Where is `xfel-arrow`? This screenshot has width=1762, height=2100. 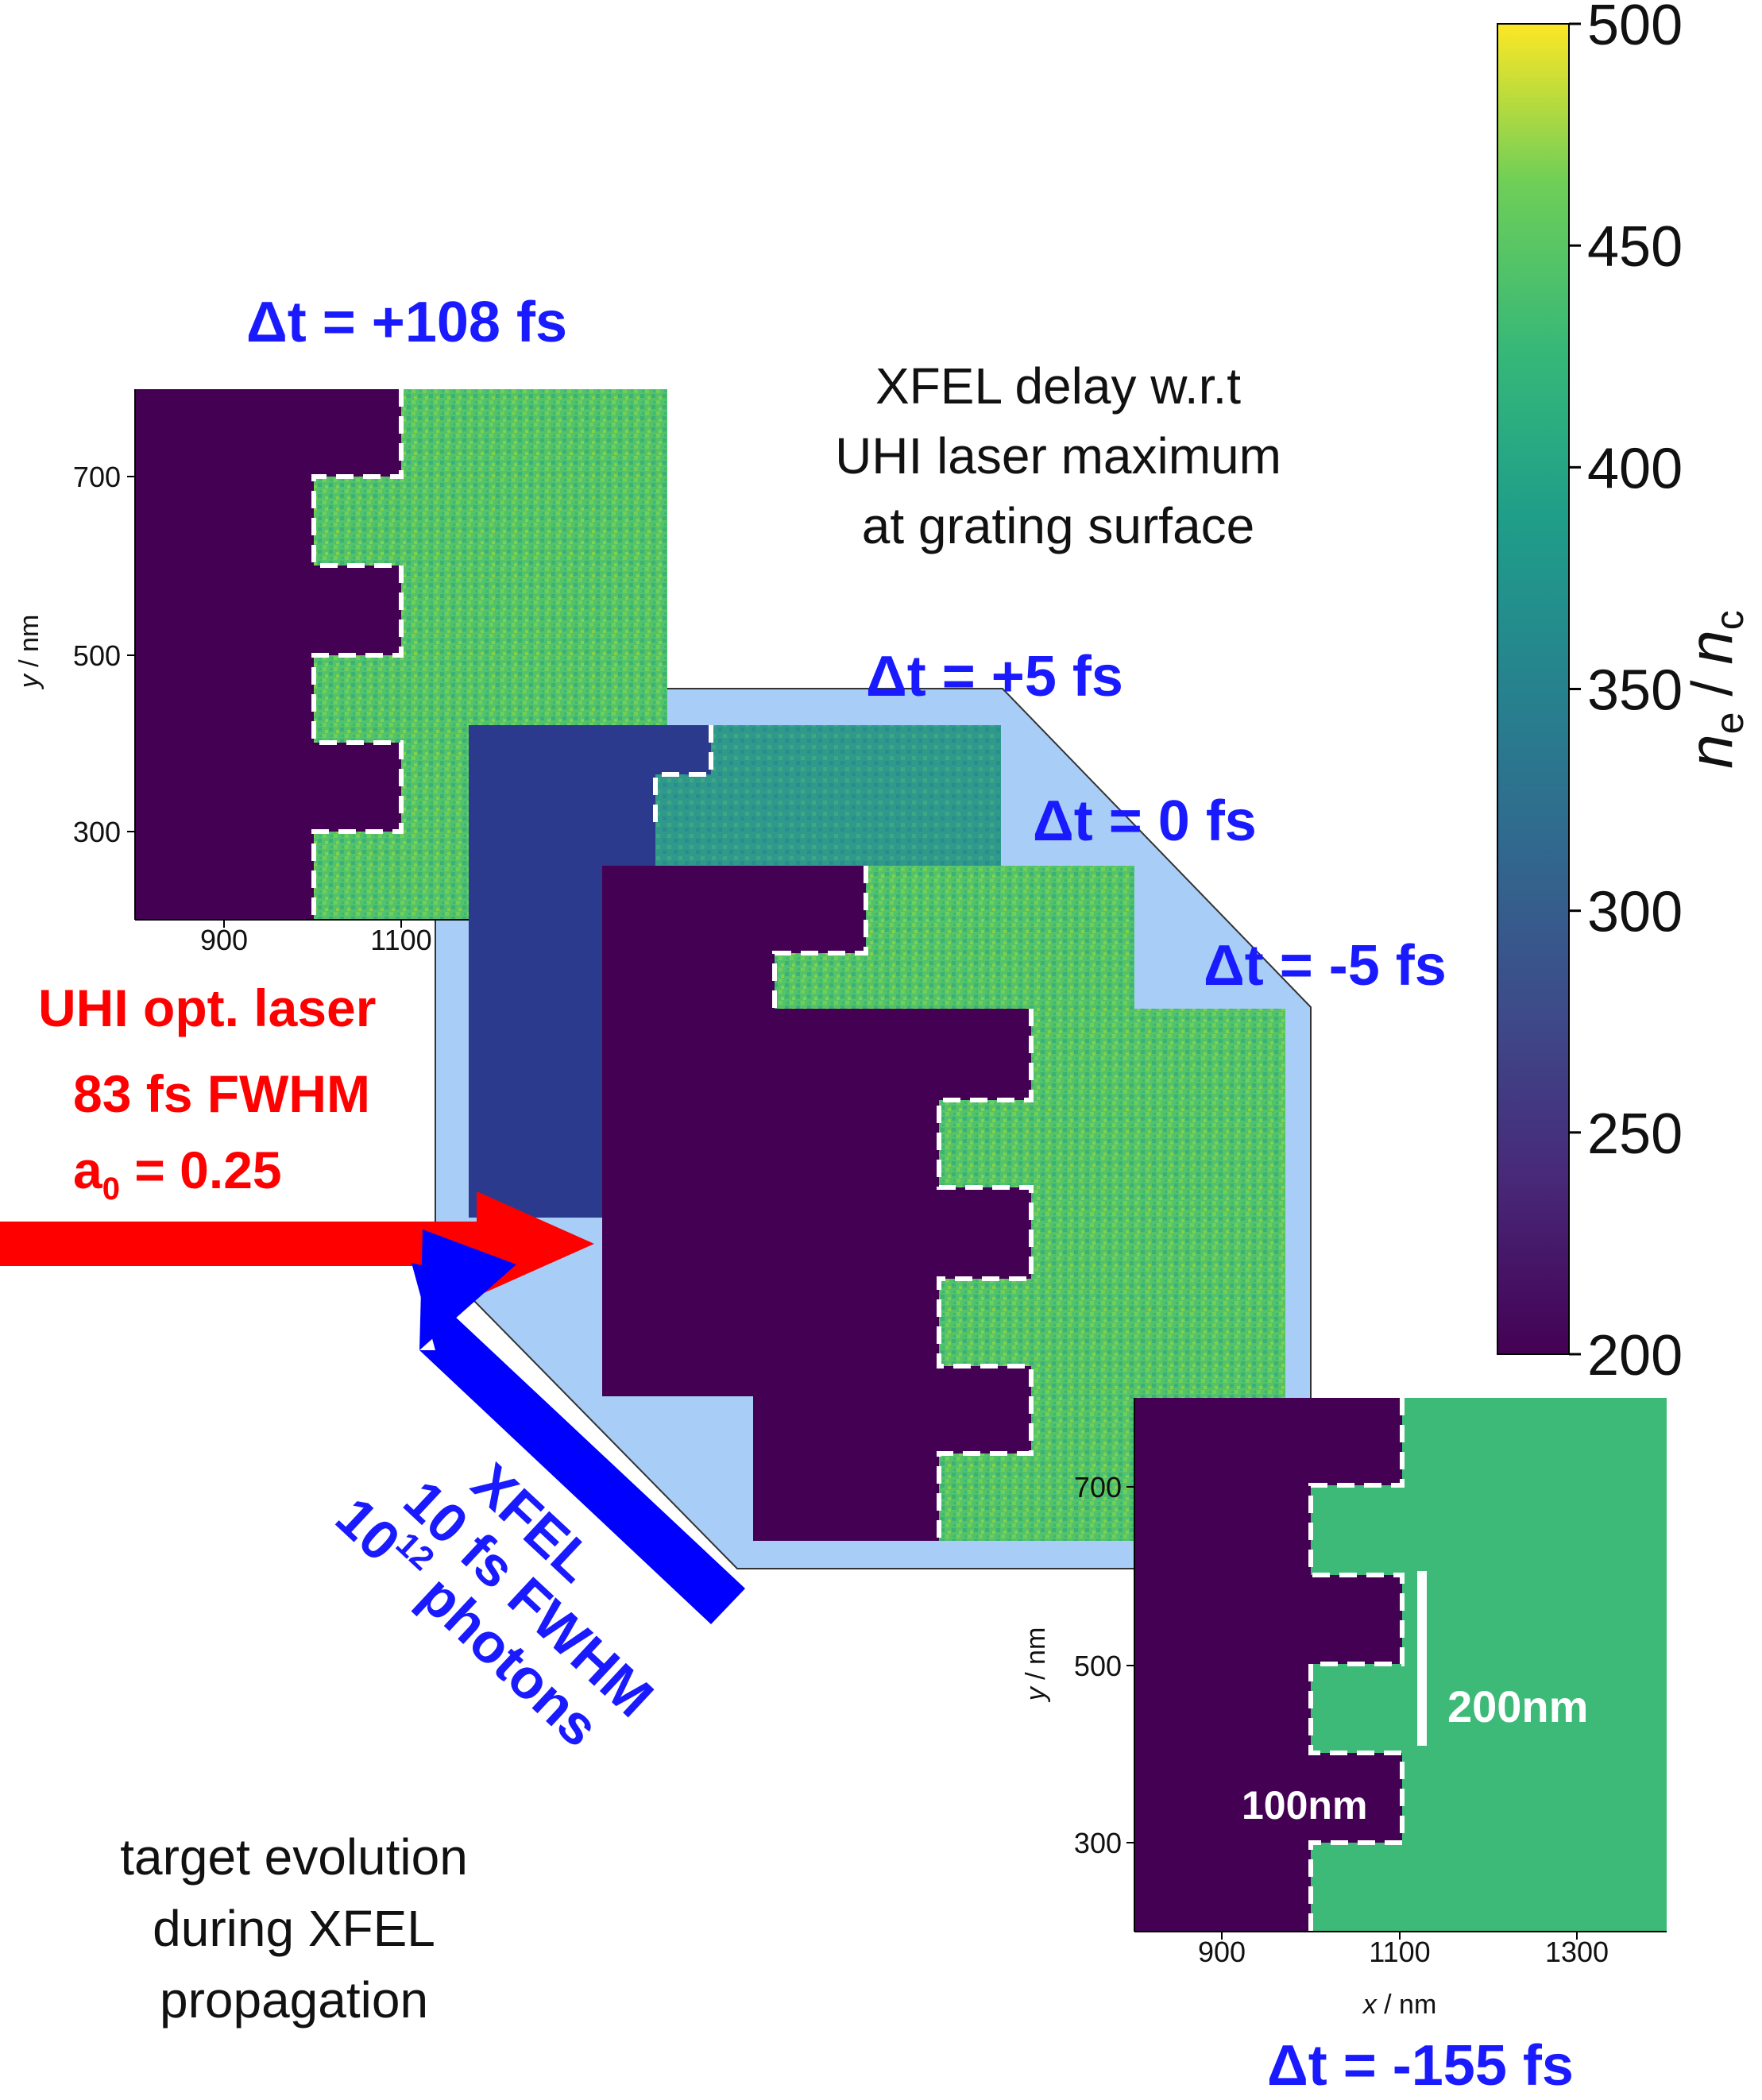
xfel-arrow is located at coordinates (578, 1427).